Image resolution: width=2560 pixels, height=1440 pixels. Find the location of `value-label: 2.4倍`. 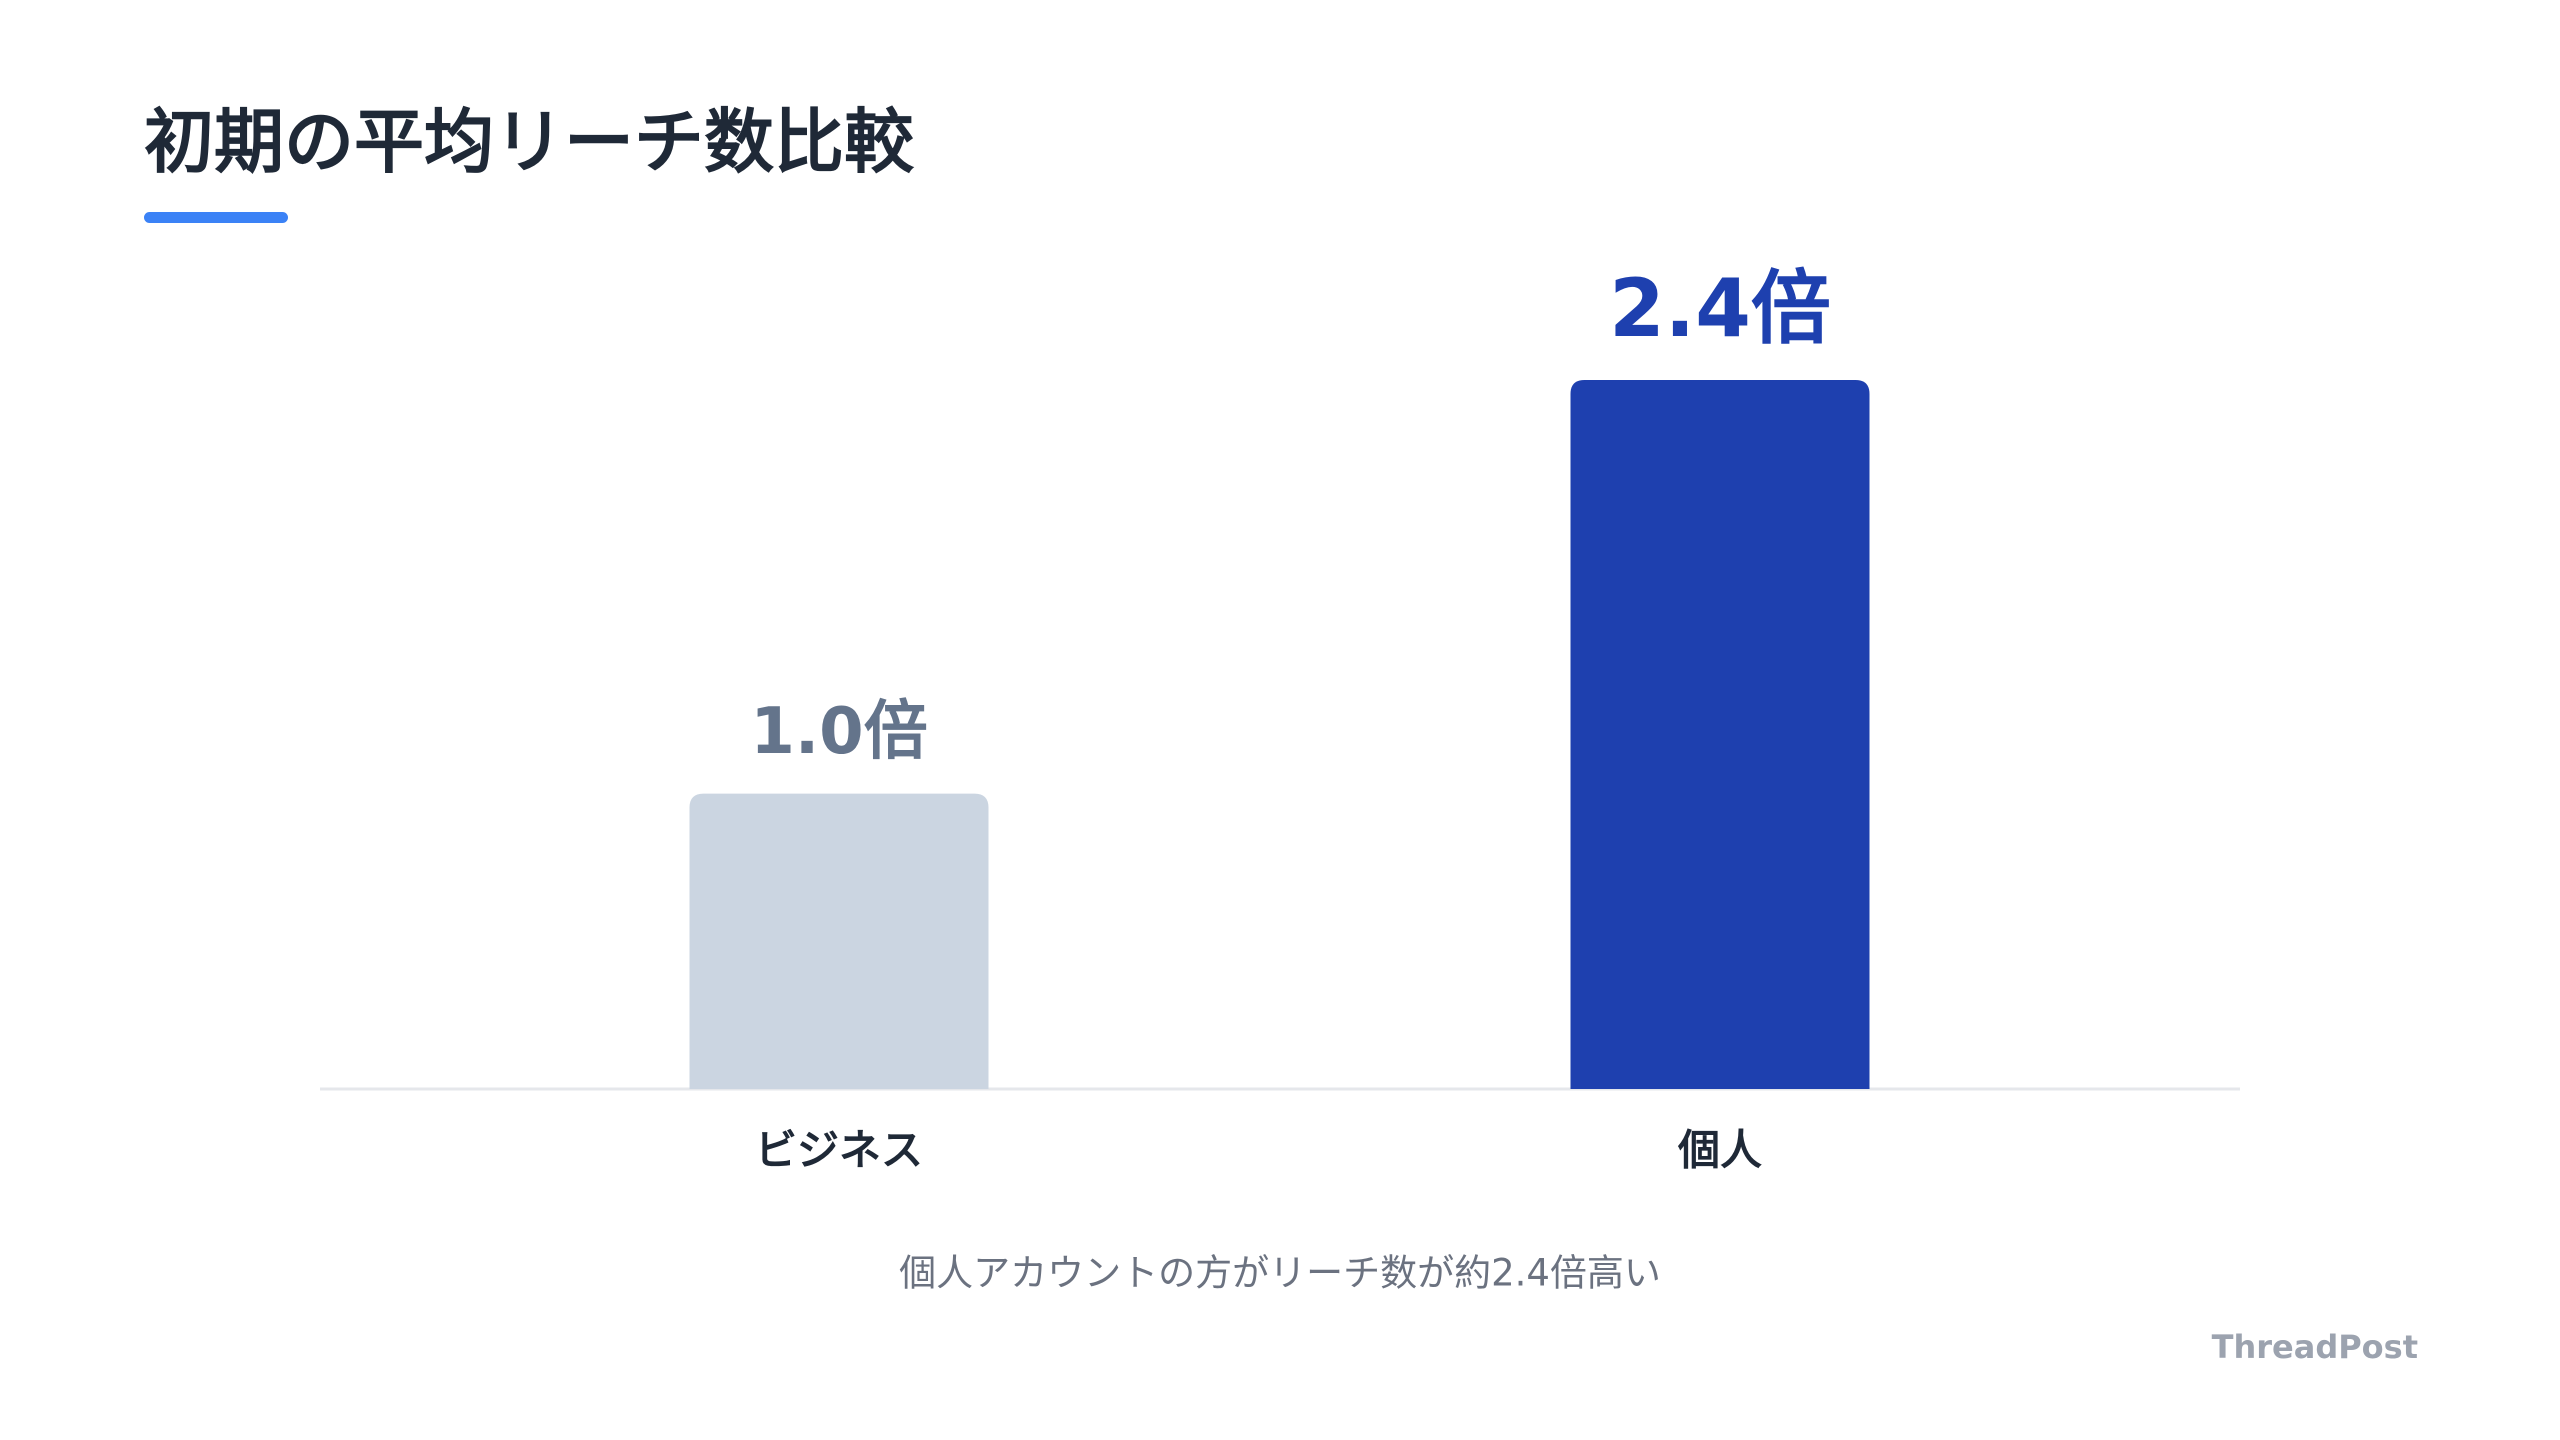

value-label: 2.4倍 is located at coordinates (1720, 308).